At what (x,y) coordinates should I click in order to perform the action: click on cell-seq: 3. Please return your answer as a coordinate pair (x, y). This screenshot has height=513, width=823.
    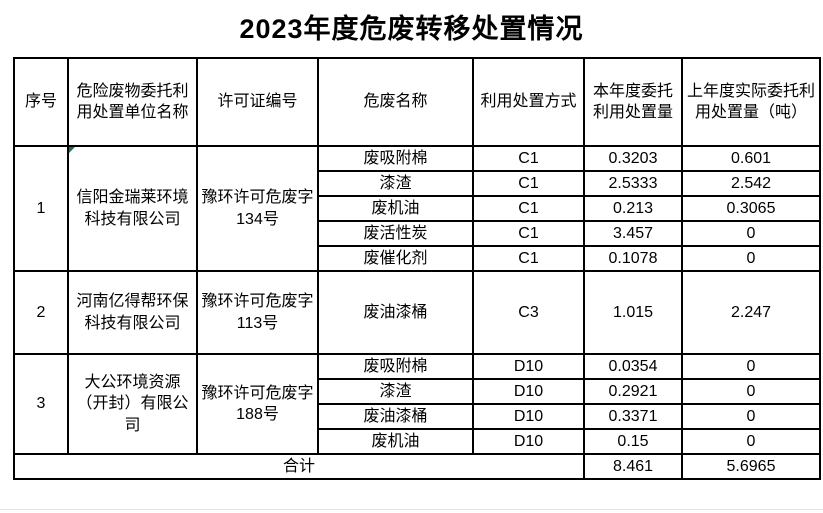
    Looking at the image, I should click on (41, 404).